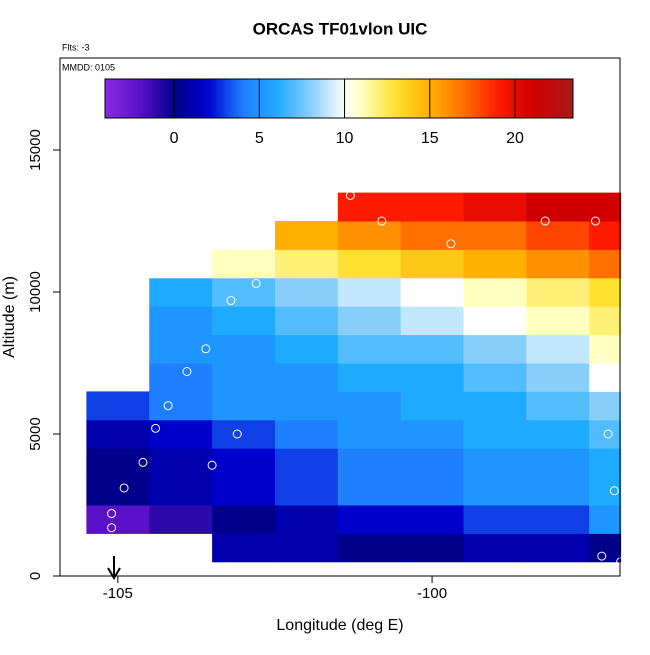  Describe the element at coordinates (339, 98) in the screenshot. I see `colorbar` at that location.